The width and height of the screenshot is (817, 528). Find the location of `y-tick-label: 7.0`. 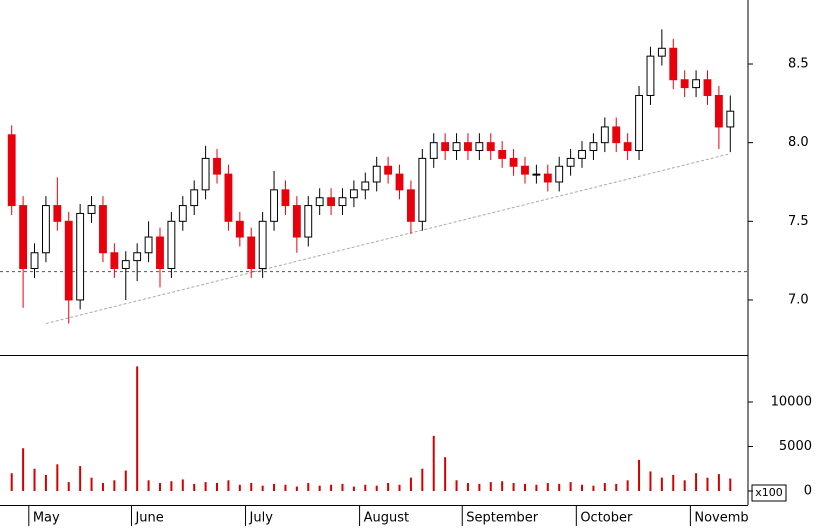

y-tick-label: 7.0 is located at coordinates (798, 299).